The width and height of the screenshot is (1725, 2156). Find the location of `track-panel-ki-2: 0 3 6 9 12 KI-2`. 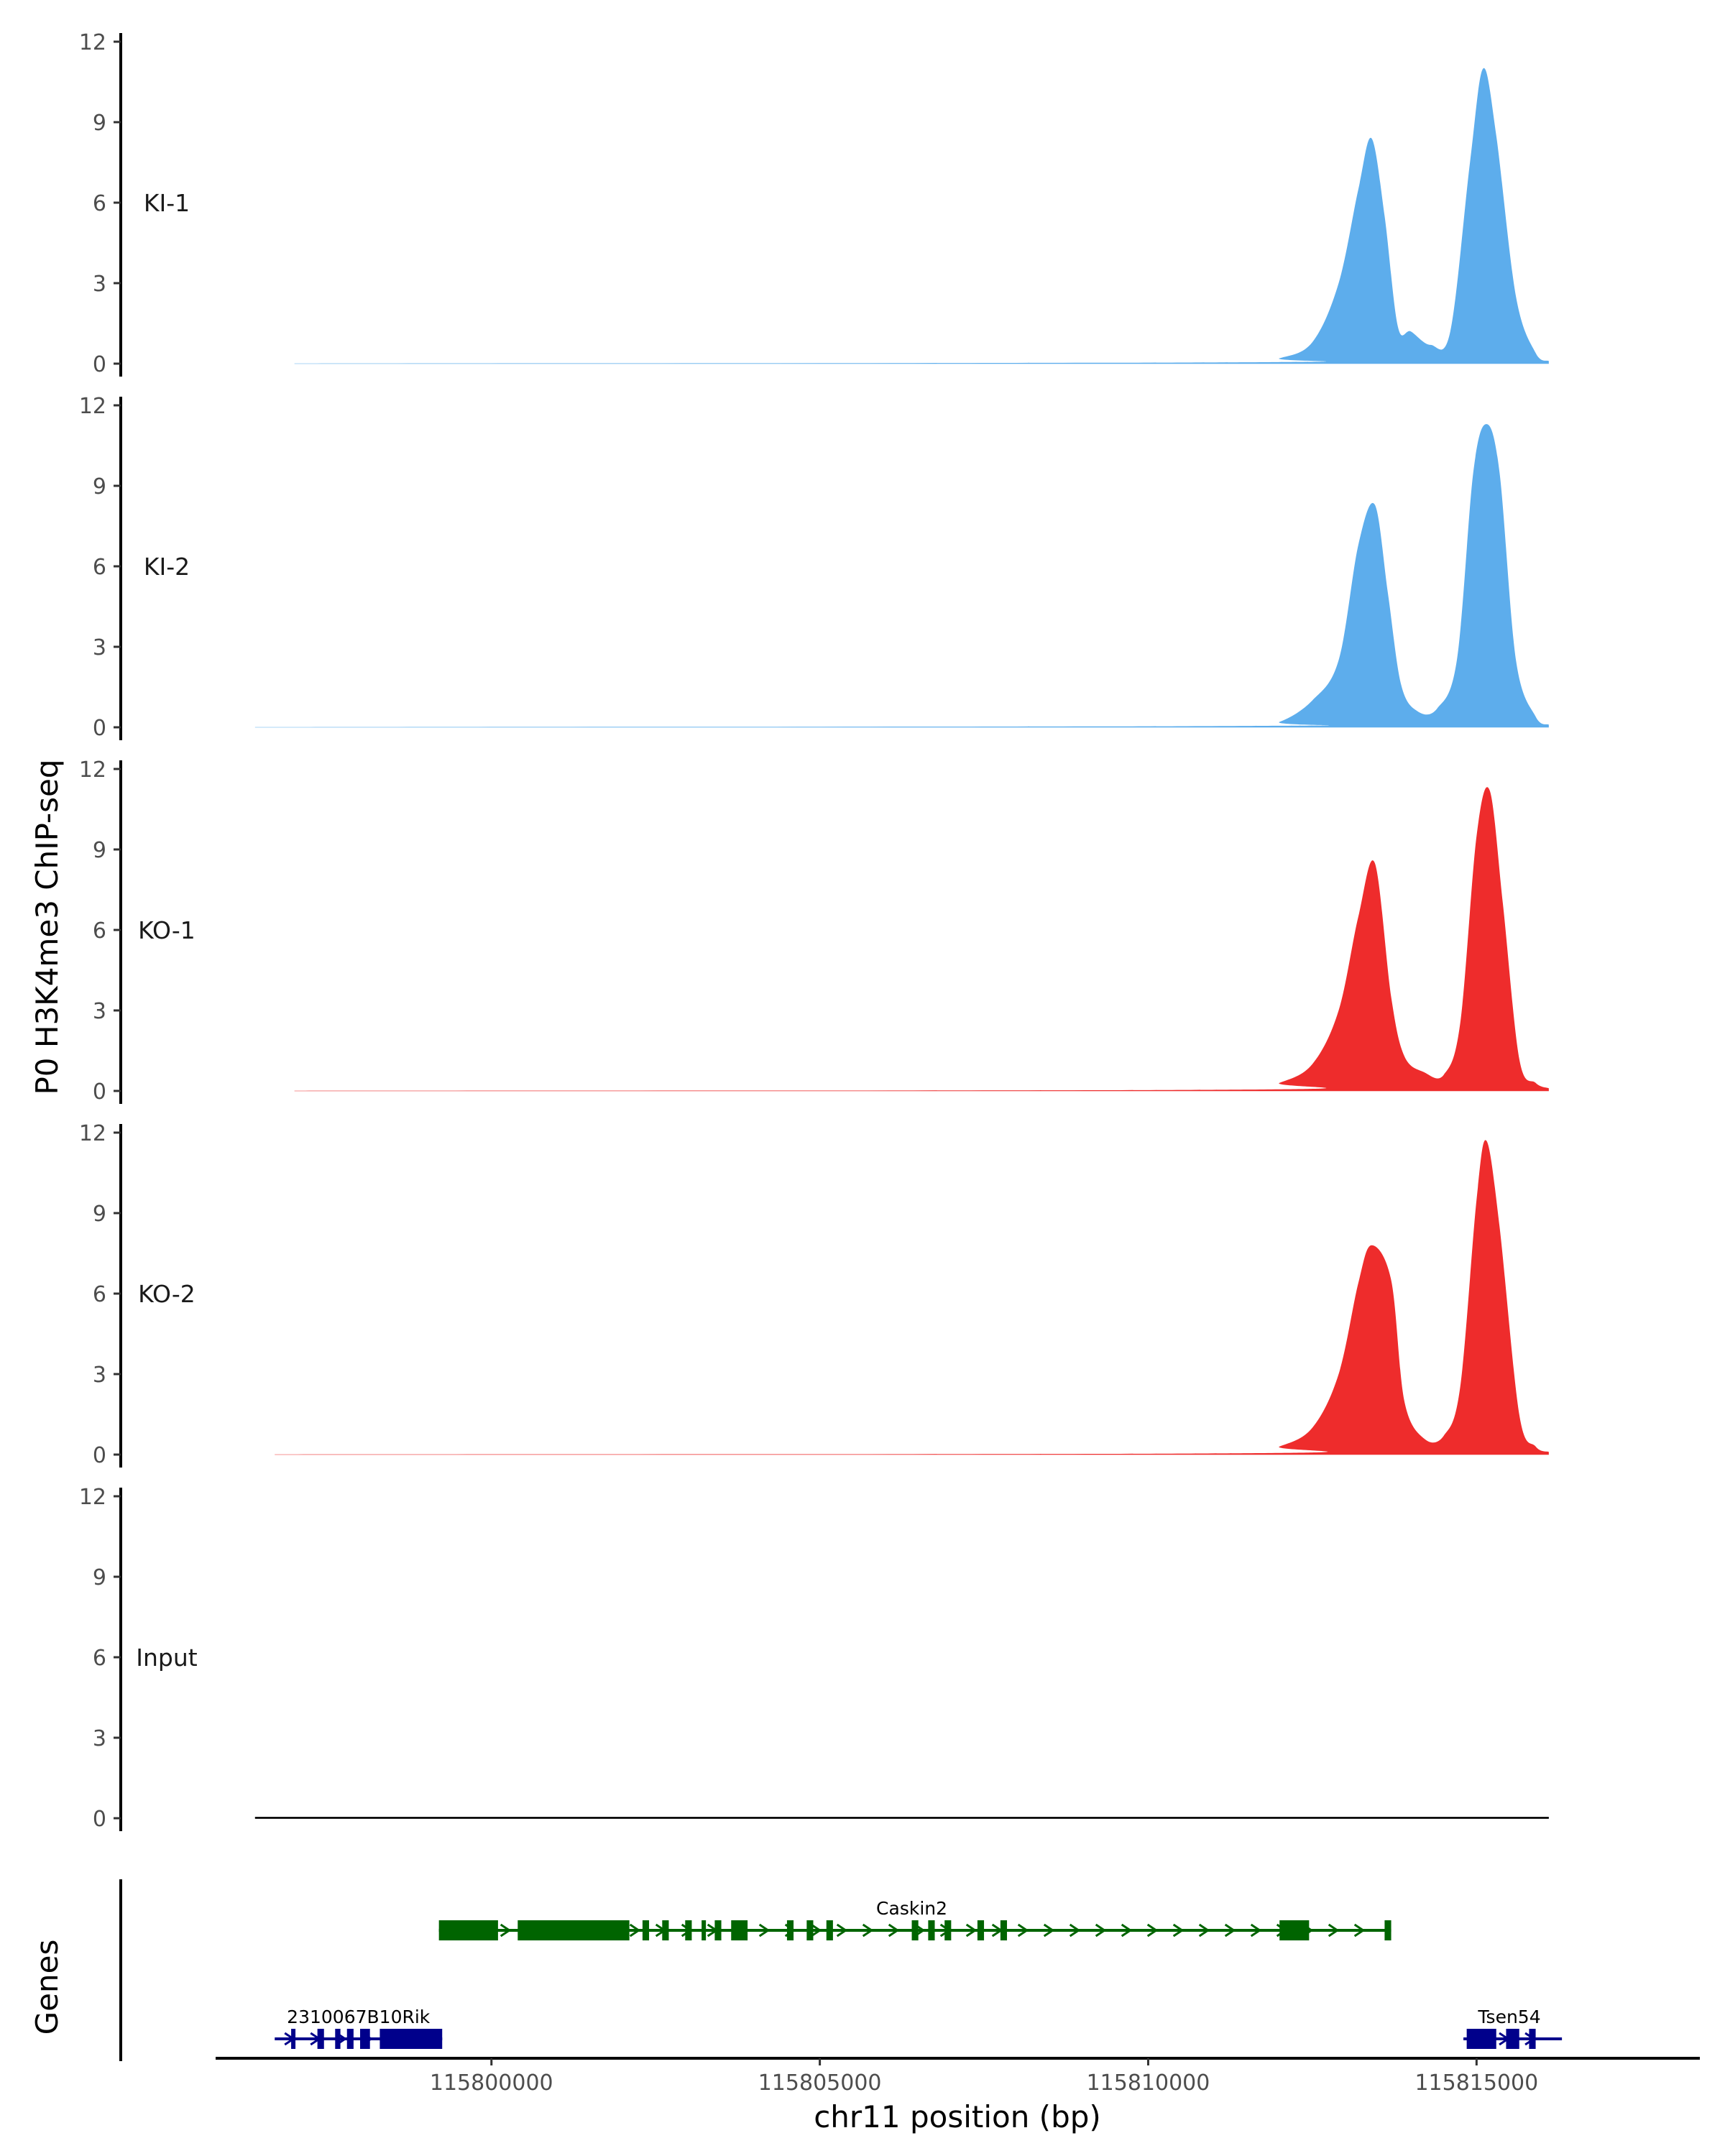

track-panel-ki-2: 0 3 6 9 12 KI-2 is located at coordinates (814, 567).